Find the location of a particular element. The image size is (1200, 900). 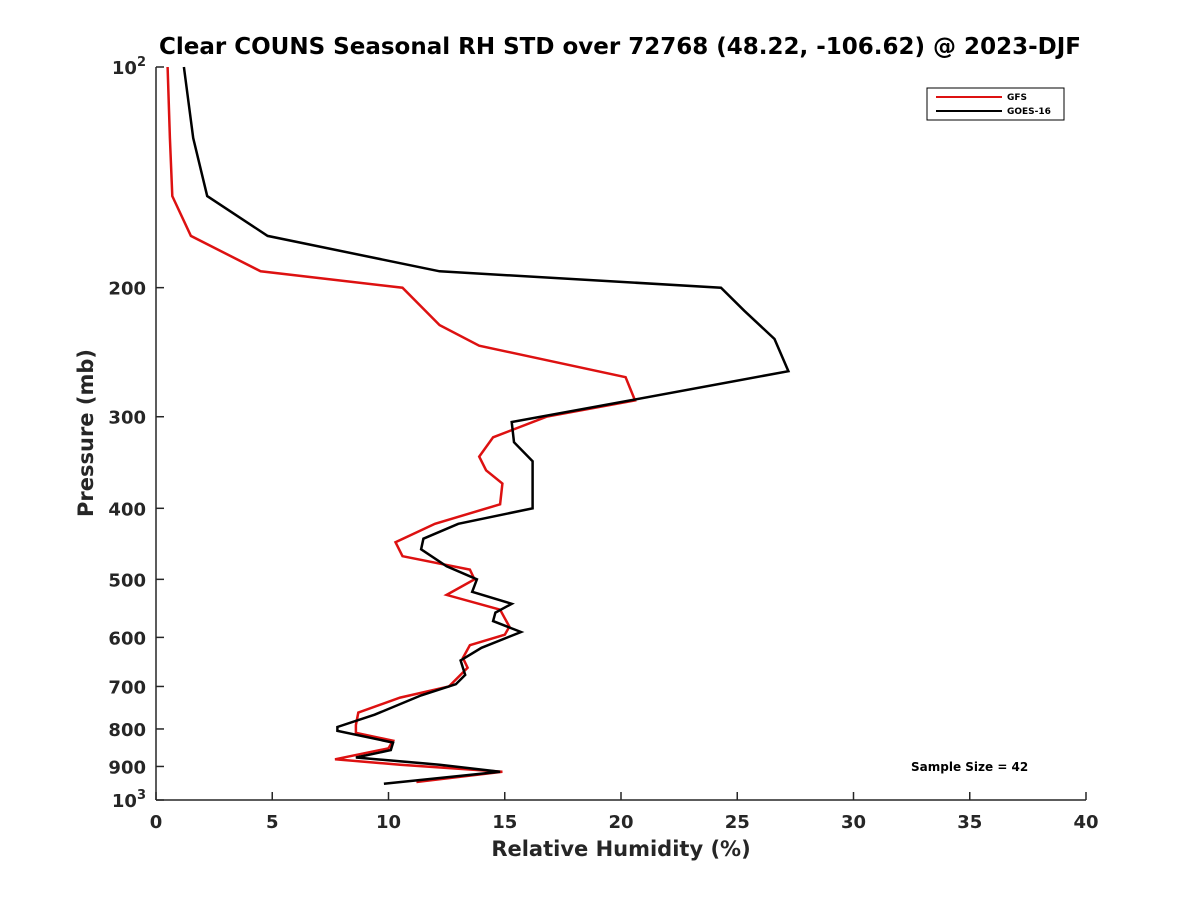

x-tick-label: 20 is located at coordinates (620, 822).